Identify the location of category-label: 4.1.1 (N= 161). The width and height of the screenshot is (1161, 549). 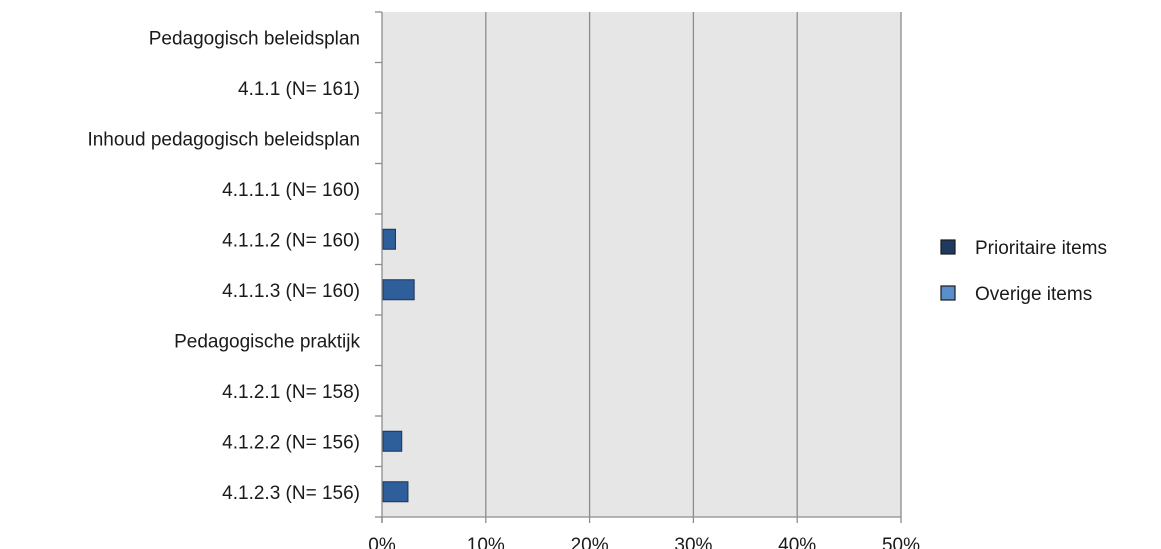
(299, 89).